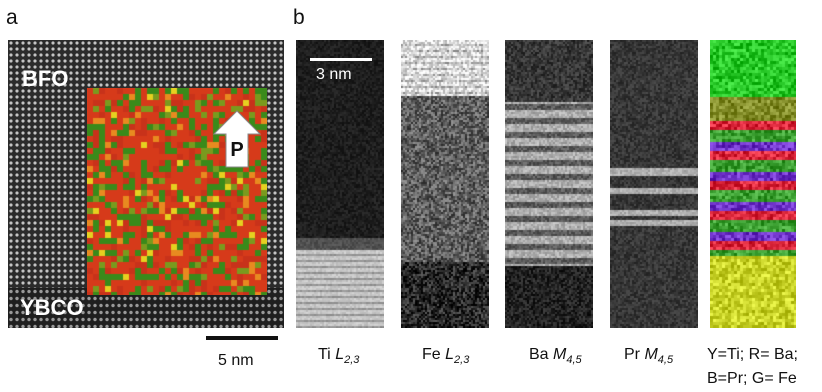 The height and width of the screenshot is (392, 822). What do you see at coordinates (242, 338) in the screenshot?
I see `scale-bar-a` at bounding box center [242, 338].